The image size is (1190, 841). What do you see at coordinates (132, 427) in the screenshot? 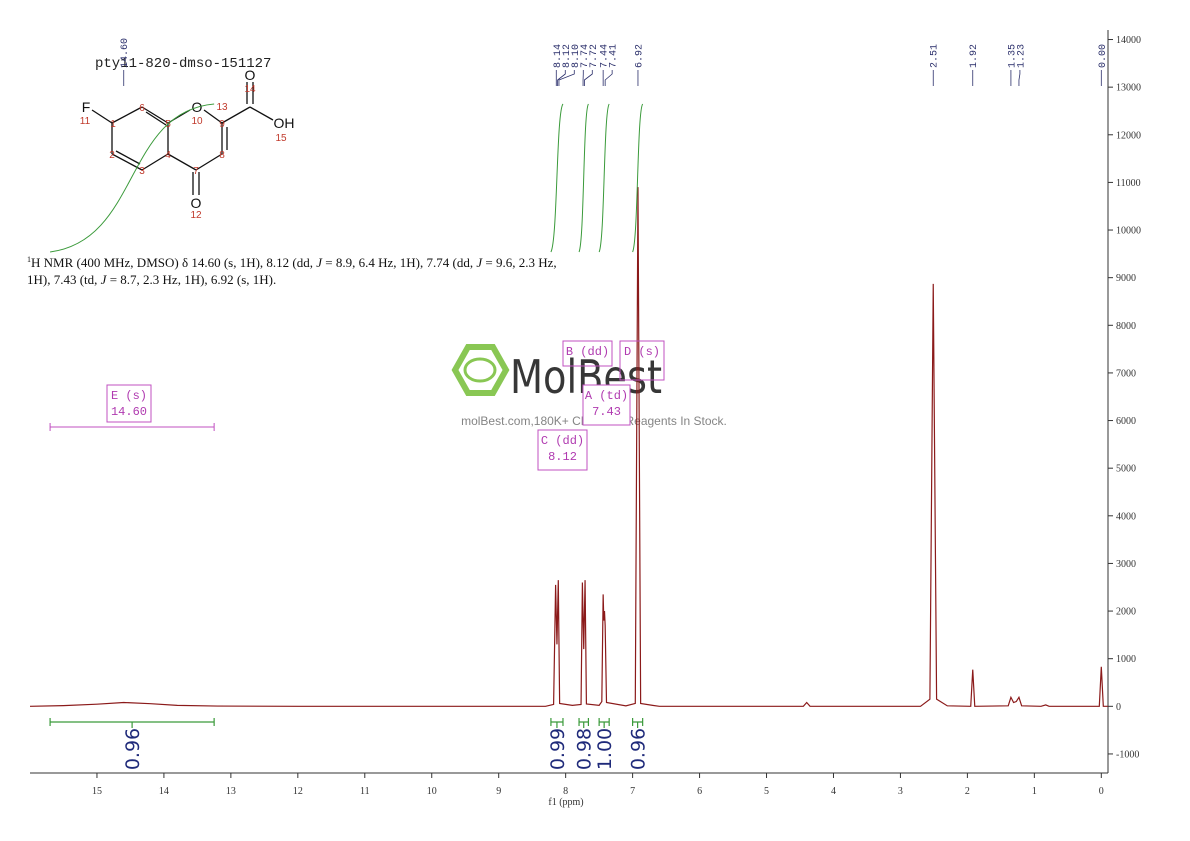
I see `multiplet-range` at bounding box center [132, 427].